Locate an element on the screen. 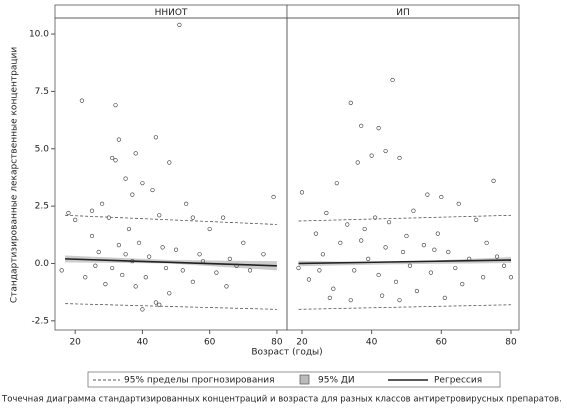 Image resolution: width=567 pixels, height=408 pixels. pi-upper is located at coordinates (404, 218).